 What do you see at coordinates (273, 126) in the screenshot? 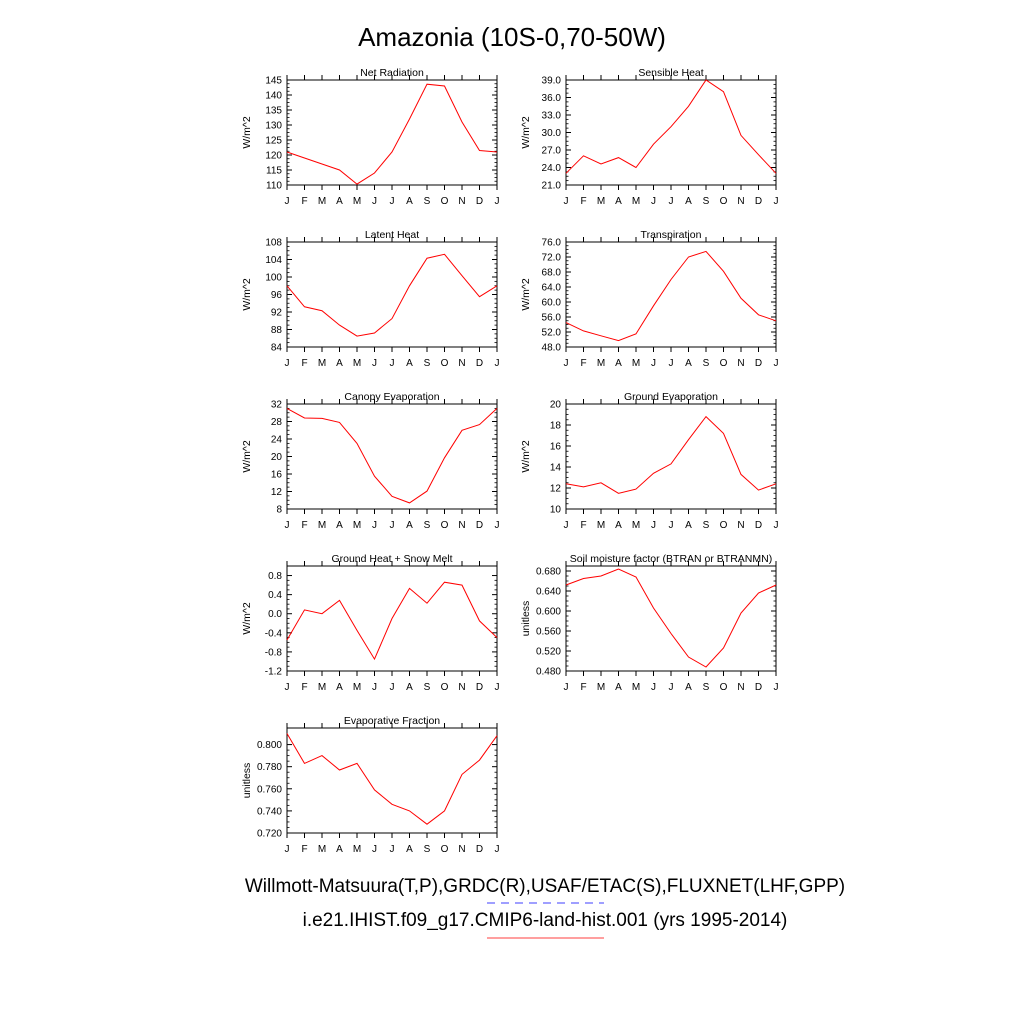
I see `y-tick-label: 130` at bounding box center [273, 126].